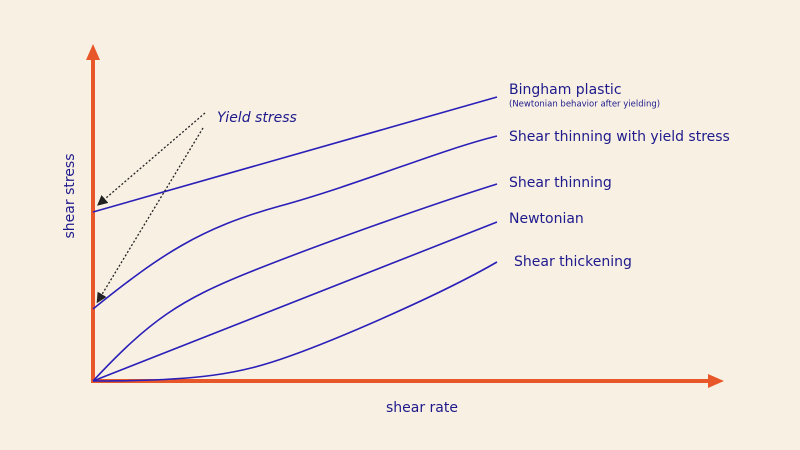  Describe the element at coordinates (716, 381) in the screenshot. I see `x-axis-arrow` at that location.